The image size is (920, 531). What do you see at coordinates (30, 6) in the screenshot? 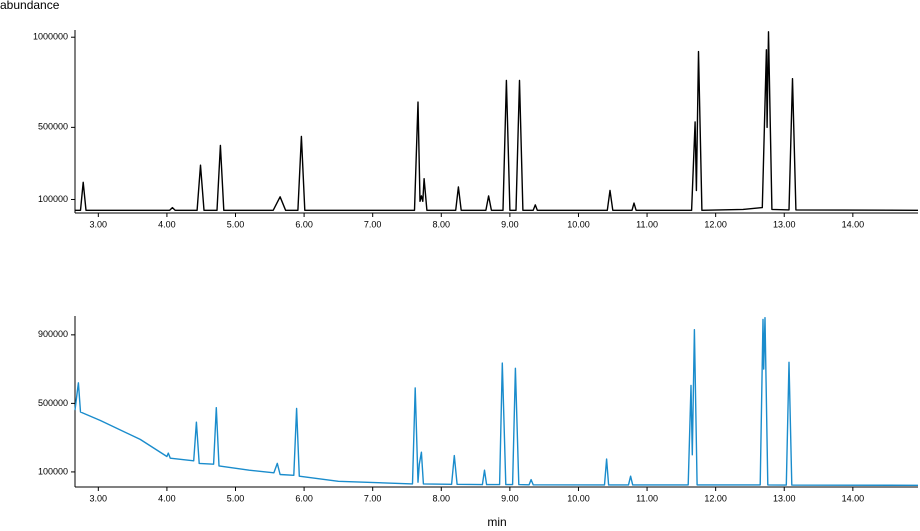
I see `y-axis-label: abundance` at bounding box center [30, 6].